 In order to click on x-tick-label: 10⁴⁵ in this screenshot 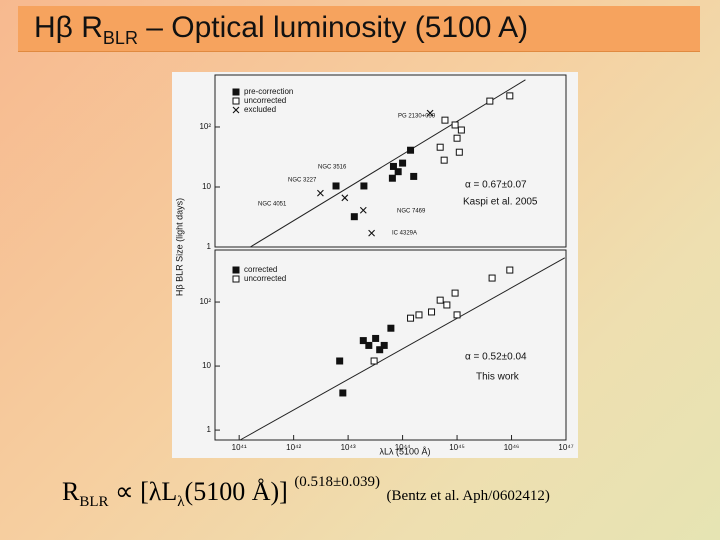, I will do `click(457, 447)`.